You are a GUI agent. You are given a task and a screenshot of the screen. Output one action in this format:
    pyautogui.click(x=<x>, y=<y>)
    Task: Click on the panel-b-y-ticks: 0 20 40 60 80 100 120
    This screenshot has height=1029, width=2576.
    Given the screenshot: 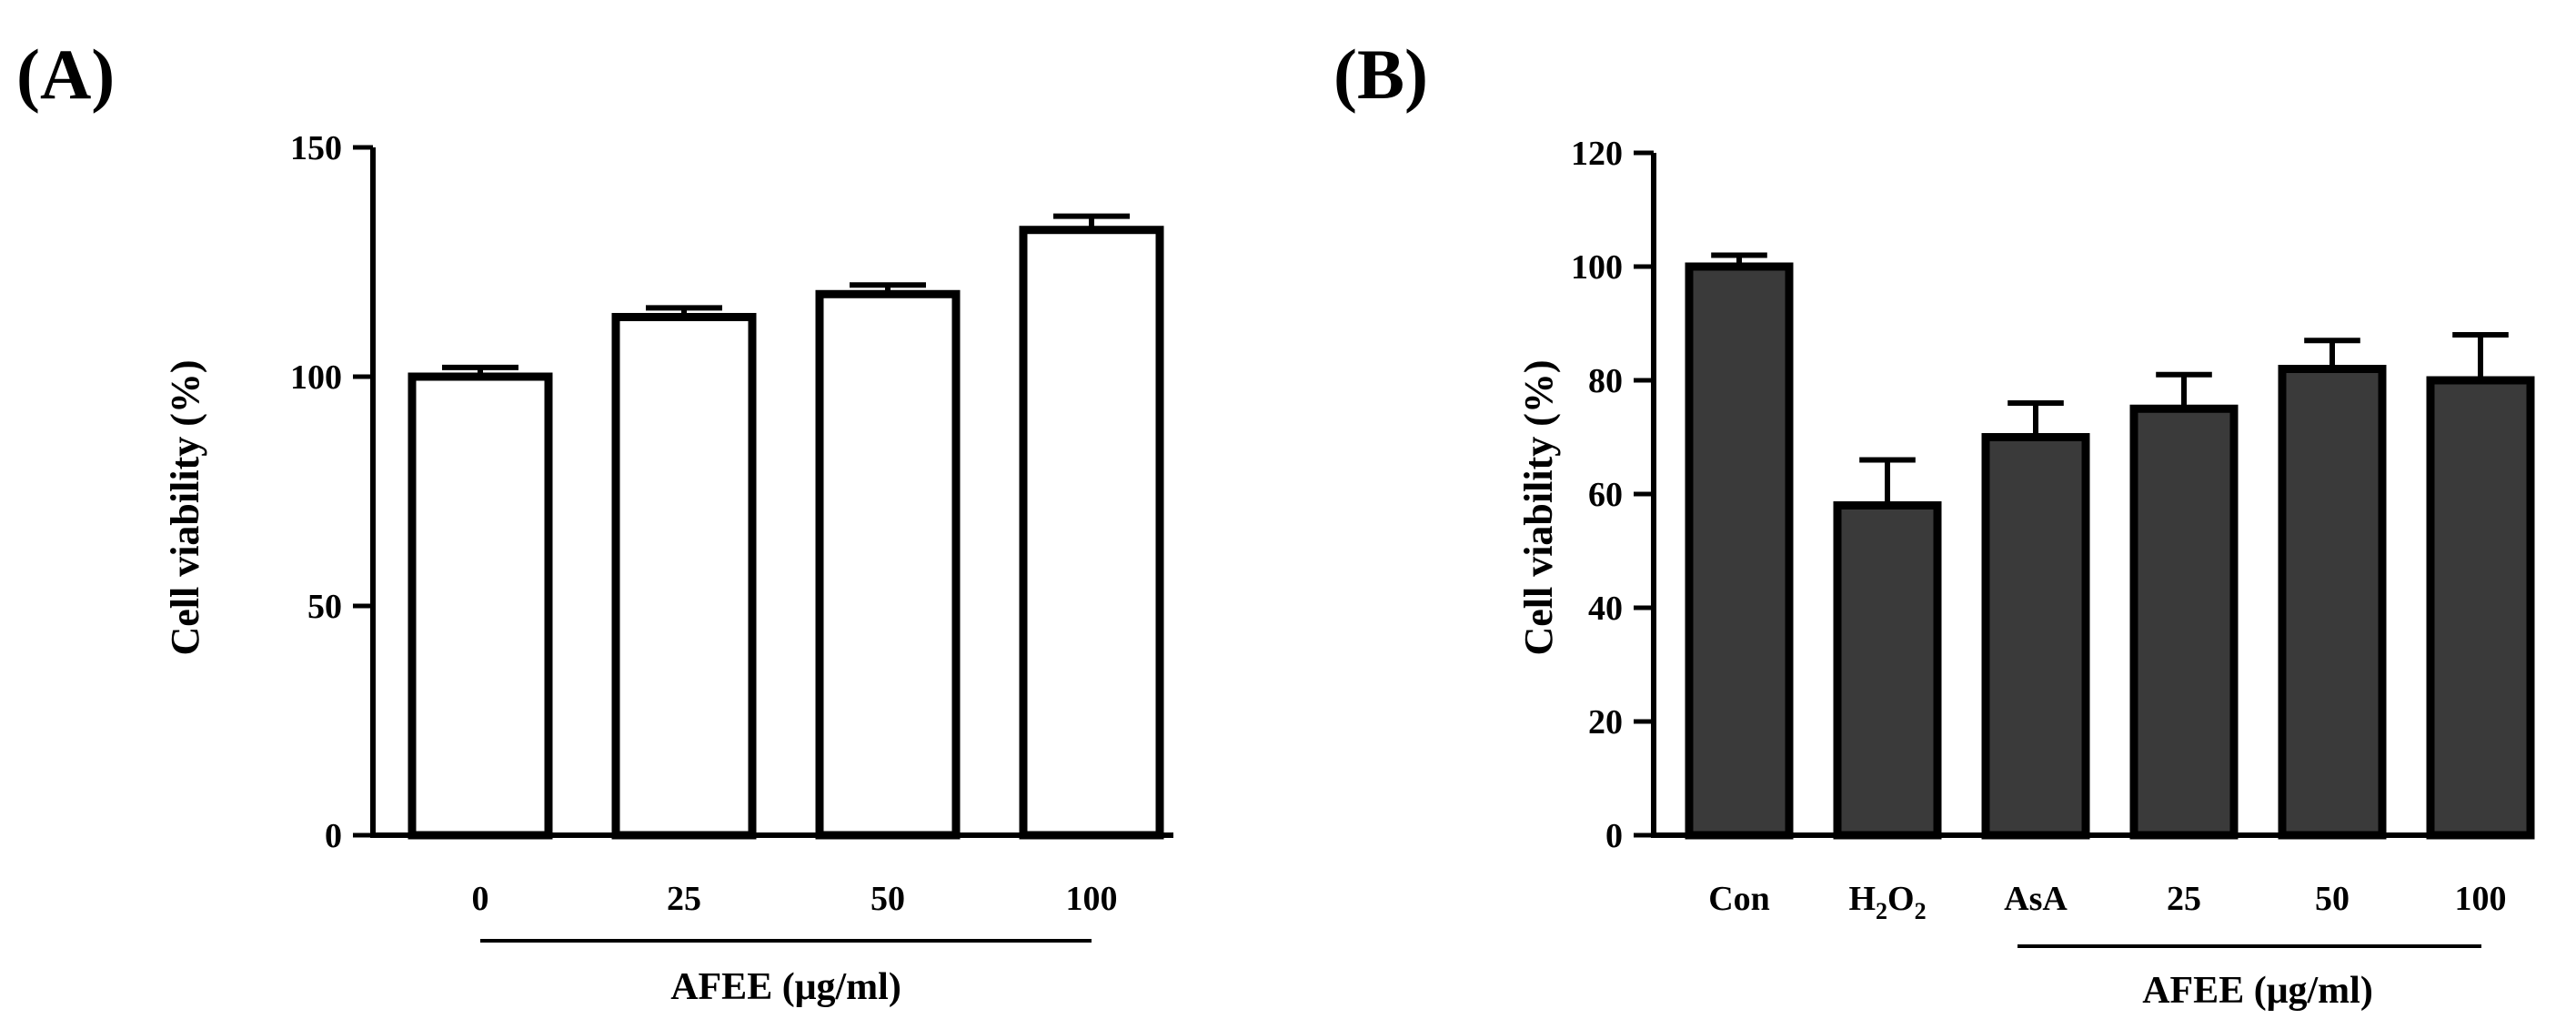 What is the action you would take?
    pyautogui.click(x=1612, y=495)
    